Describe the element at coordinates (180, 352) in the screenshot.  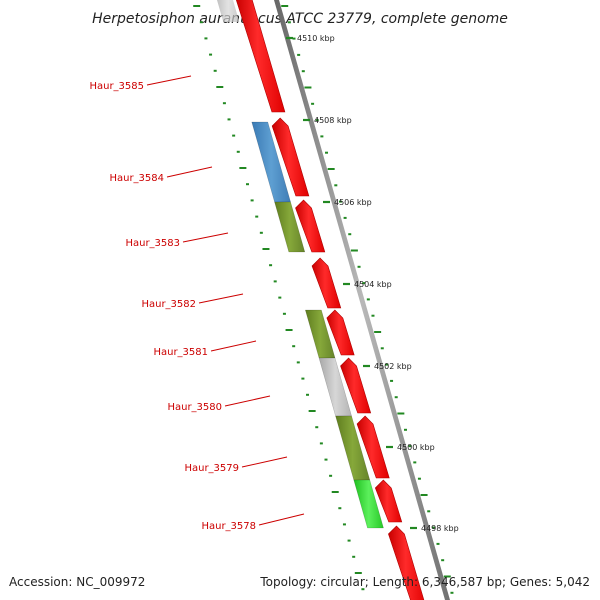
I see `gene-label: Haur_3581` at that location.